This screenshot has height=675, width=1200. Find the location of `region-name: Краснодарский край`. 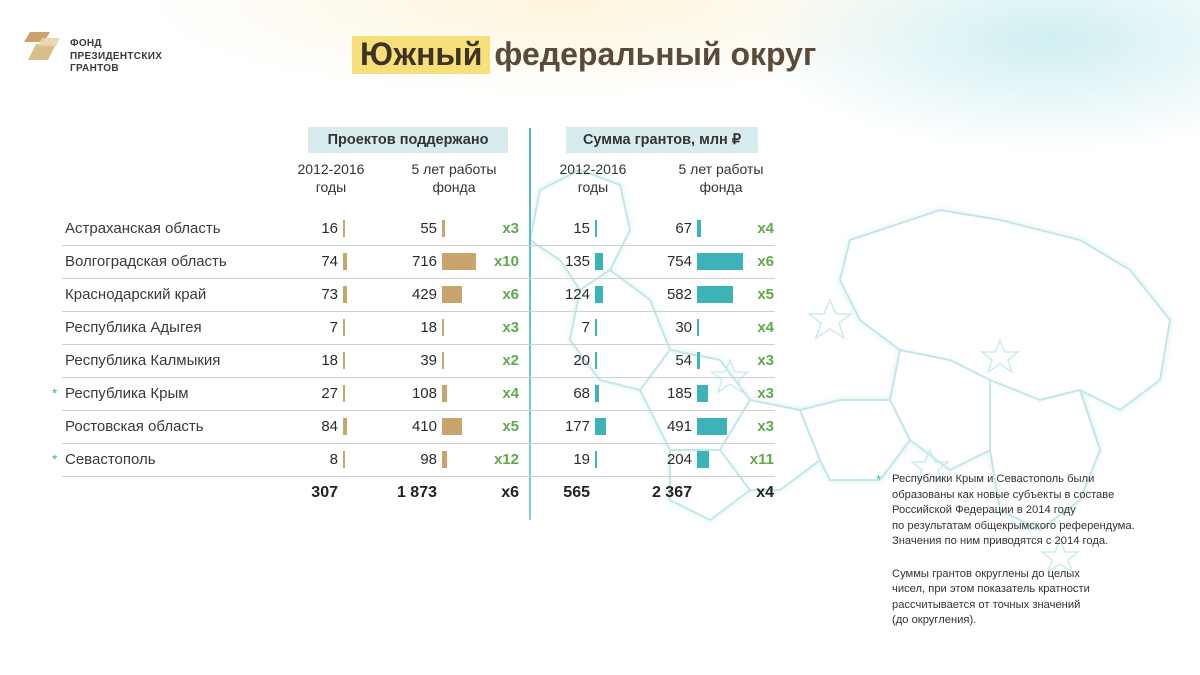

region-name: Краснодарский край is located at coordinates (136, 294).